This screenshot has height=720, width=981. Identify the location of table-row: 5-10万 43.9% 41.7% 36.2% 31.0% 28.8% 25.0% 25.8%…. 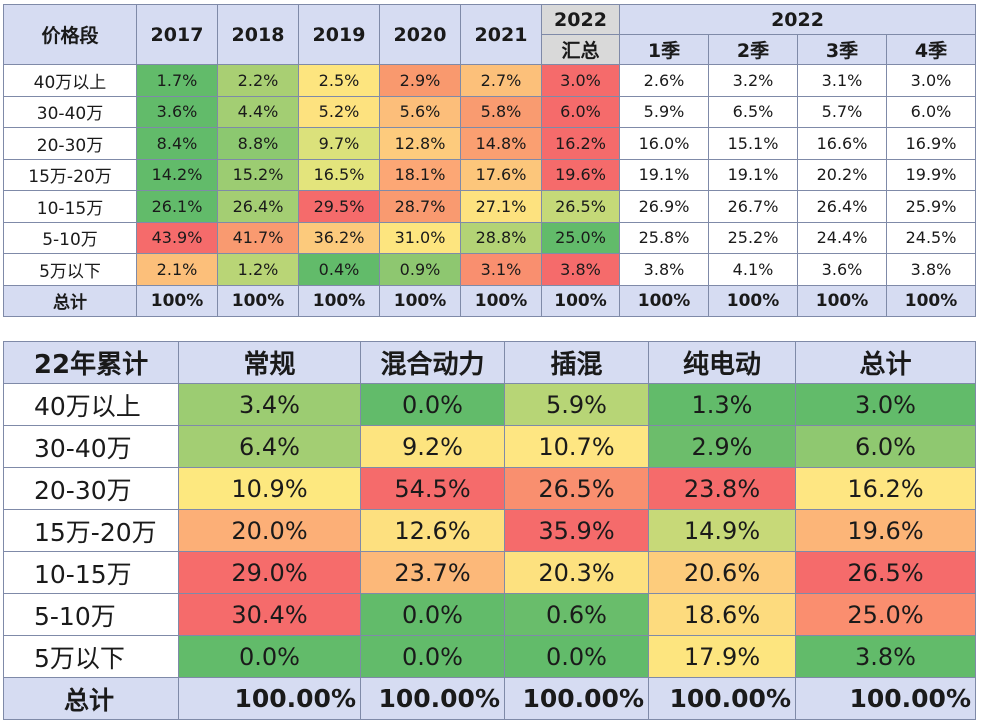
(490, 237).